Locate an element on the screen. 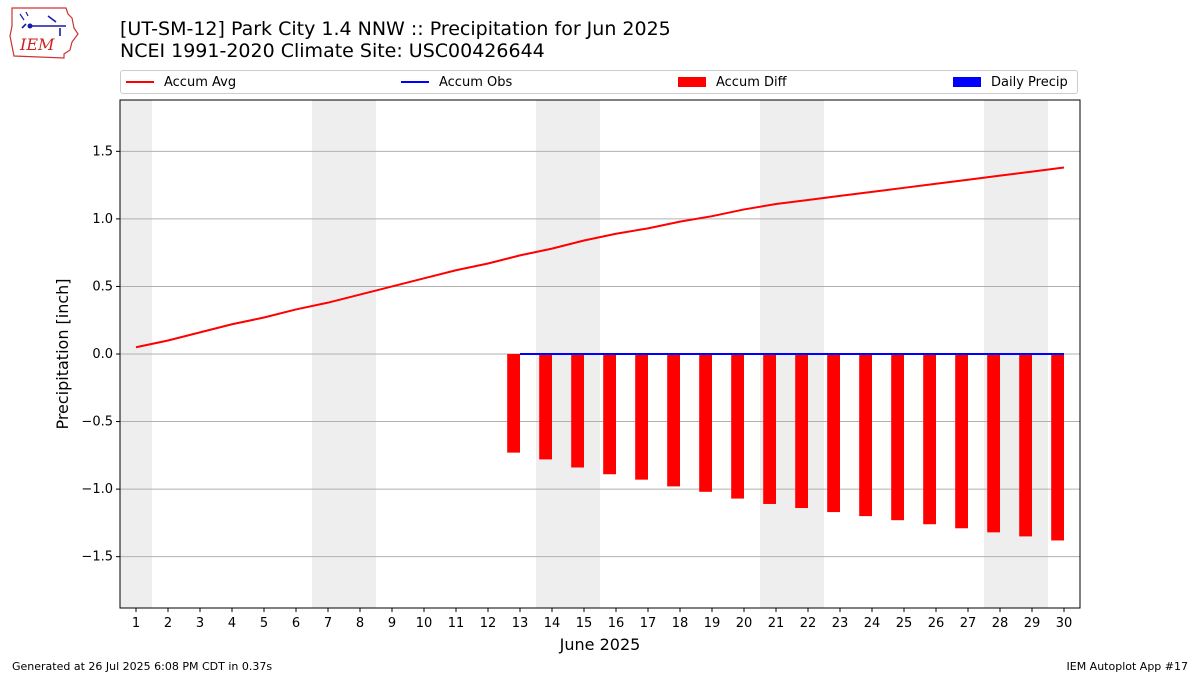 This screenshot has height=675, width=1200. legend-label-accum-diff: Accum Diff is located at coordinates (751, 82).